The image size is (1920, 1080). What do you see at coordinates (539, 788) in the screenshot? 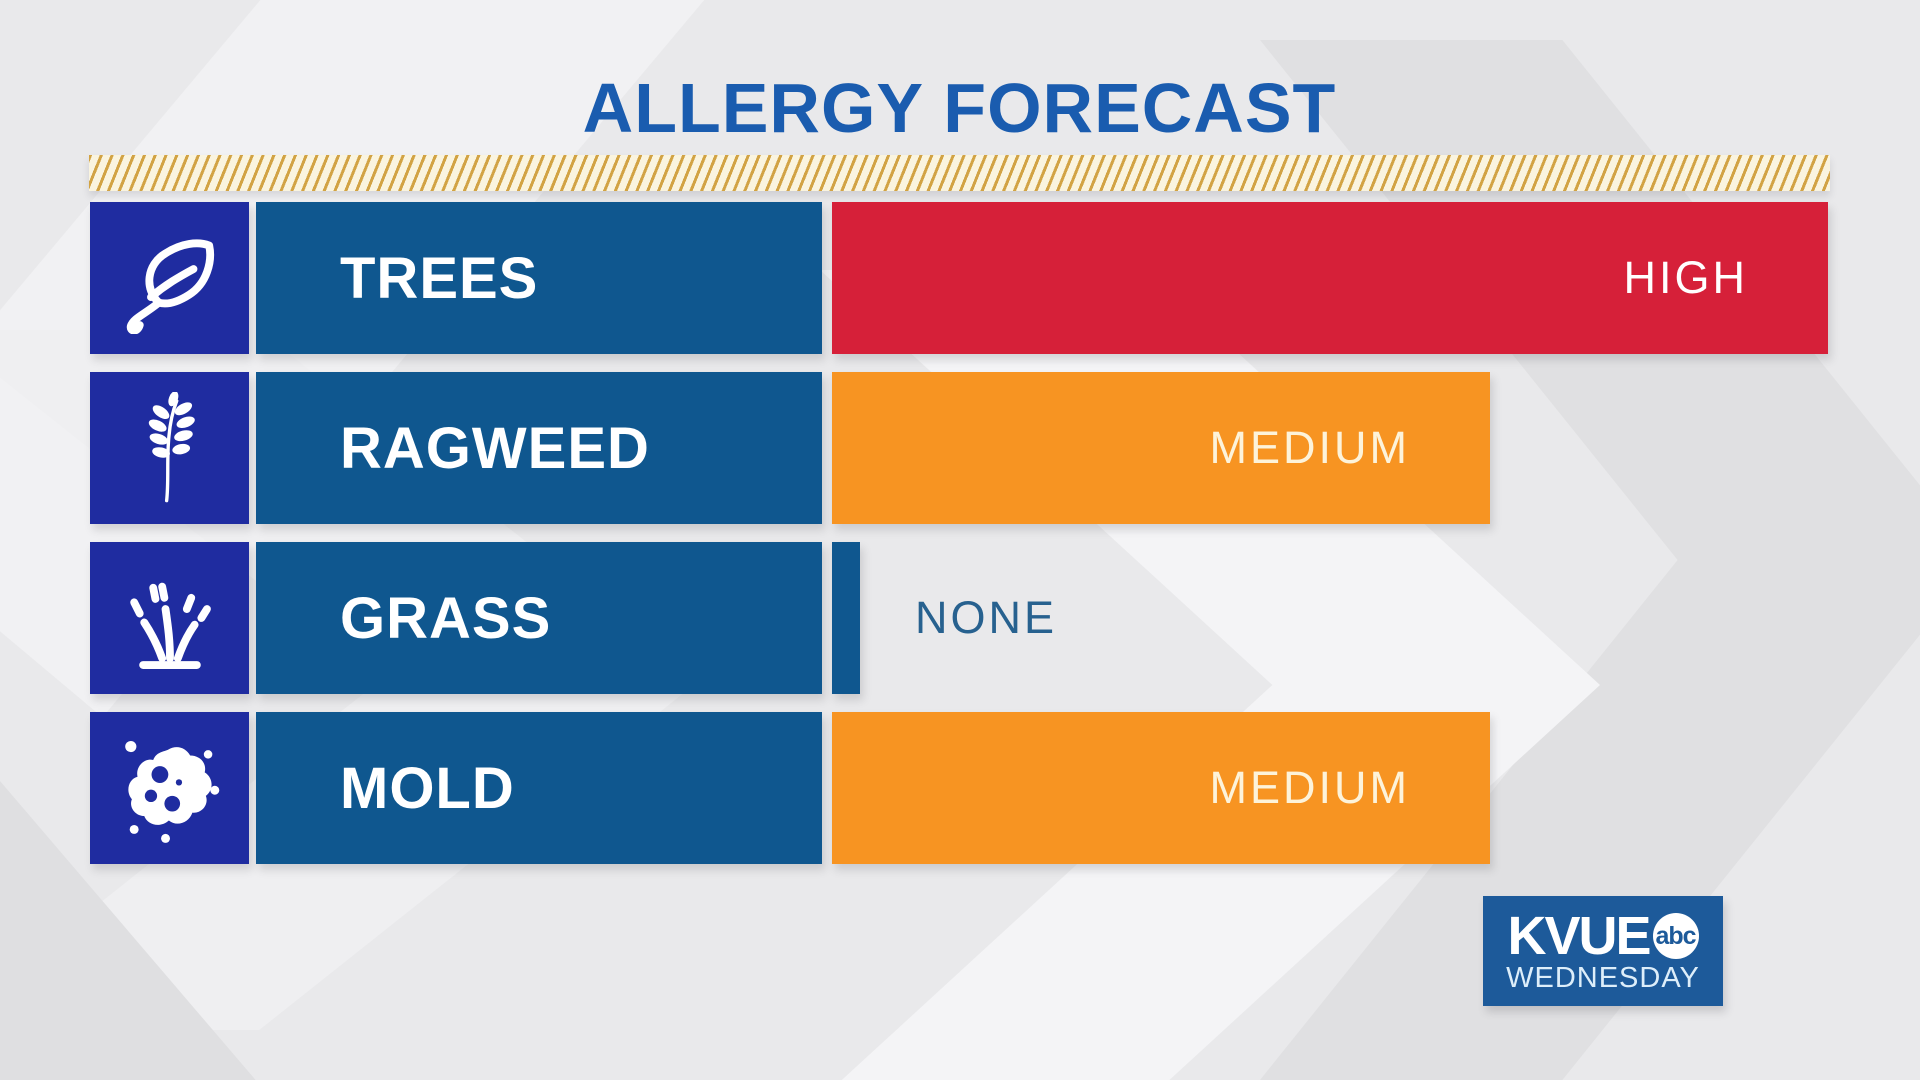
I see `category-label-bar: MOLD` at bounding box center [539, 788].